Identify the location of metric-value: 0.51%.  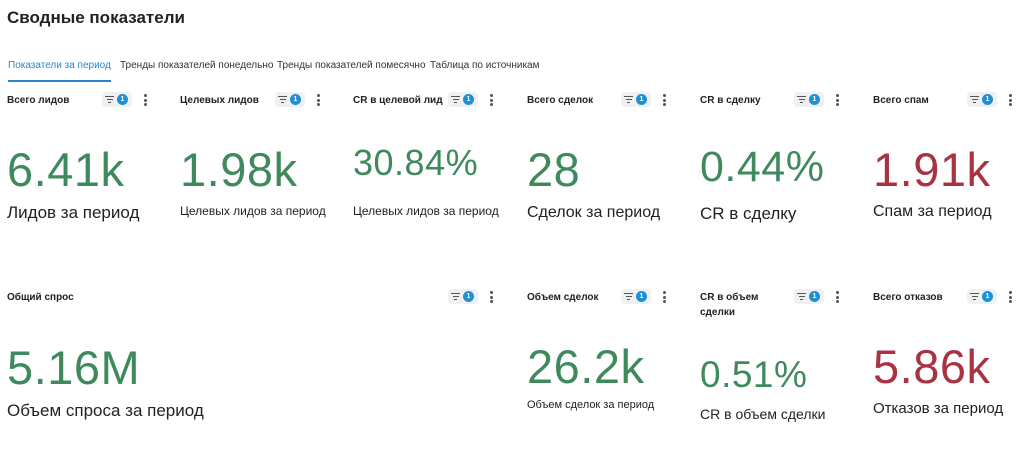
(754, 374).